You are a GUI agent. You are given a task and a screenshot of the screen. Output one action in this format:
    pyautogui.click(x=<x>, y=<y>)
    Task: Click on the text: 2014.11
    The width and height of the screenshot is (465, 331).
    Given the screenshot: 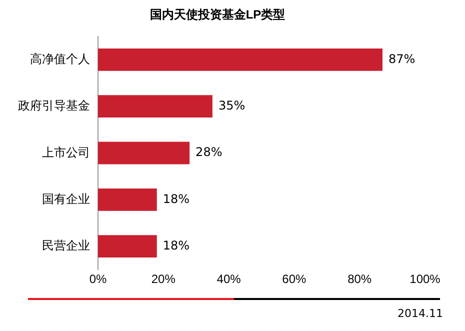 What is the action you would take?
    pyautogui.click(x=420, y=313)
    